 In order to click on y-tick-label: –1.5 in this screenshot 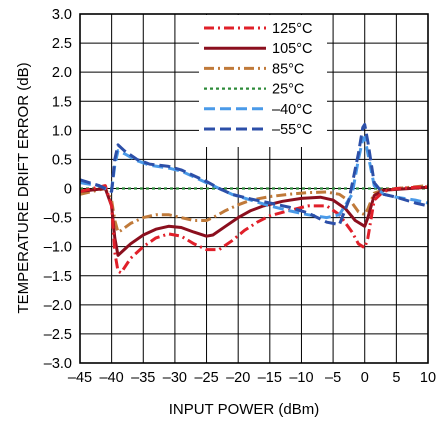, I will do `click(58, 277)`.